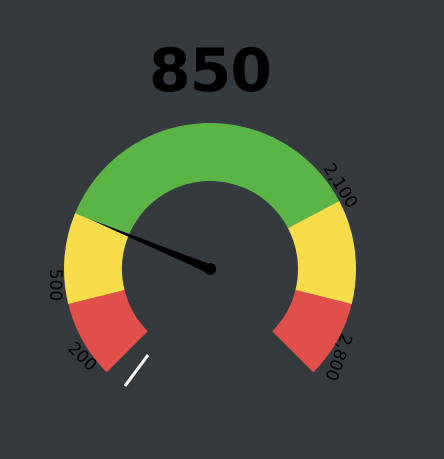  I want to click on gauge-needle, so click(152, 247).